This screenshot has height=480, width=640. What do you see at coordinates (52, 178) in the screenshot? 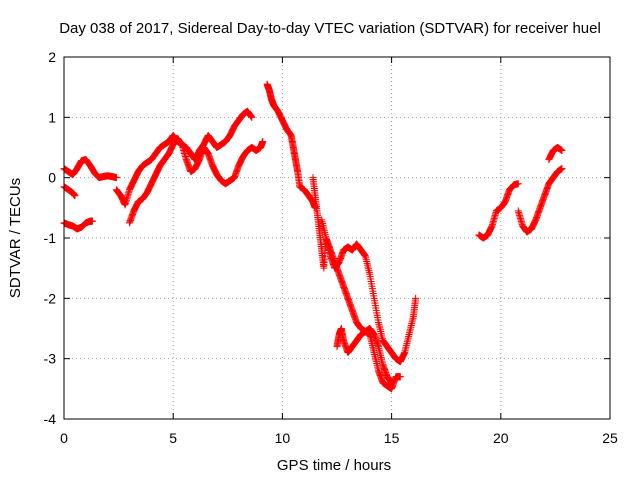
I see `y-tick-label: 0` at bounding box center [52, 178].